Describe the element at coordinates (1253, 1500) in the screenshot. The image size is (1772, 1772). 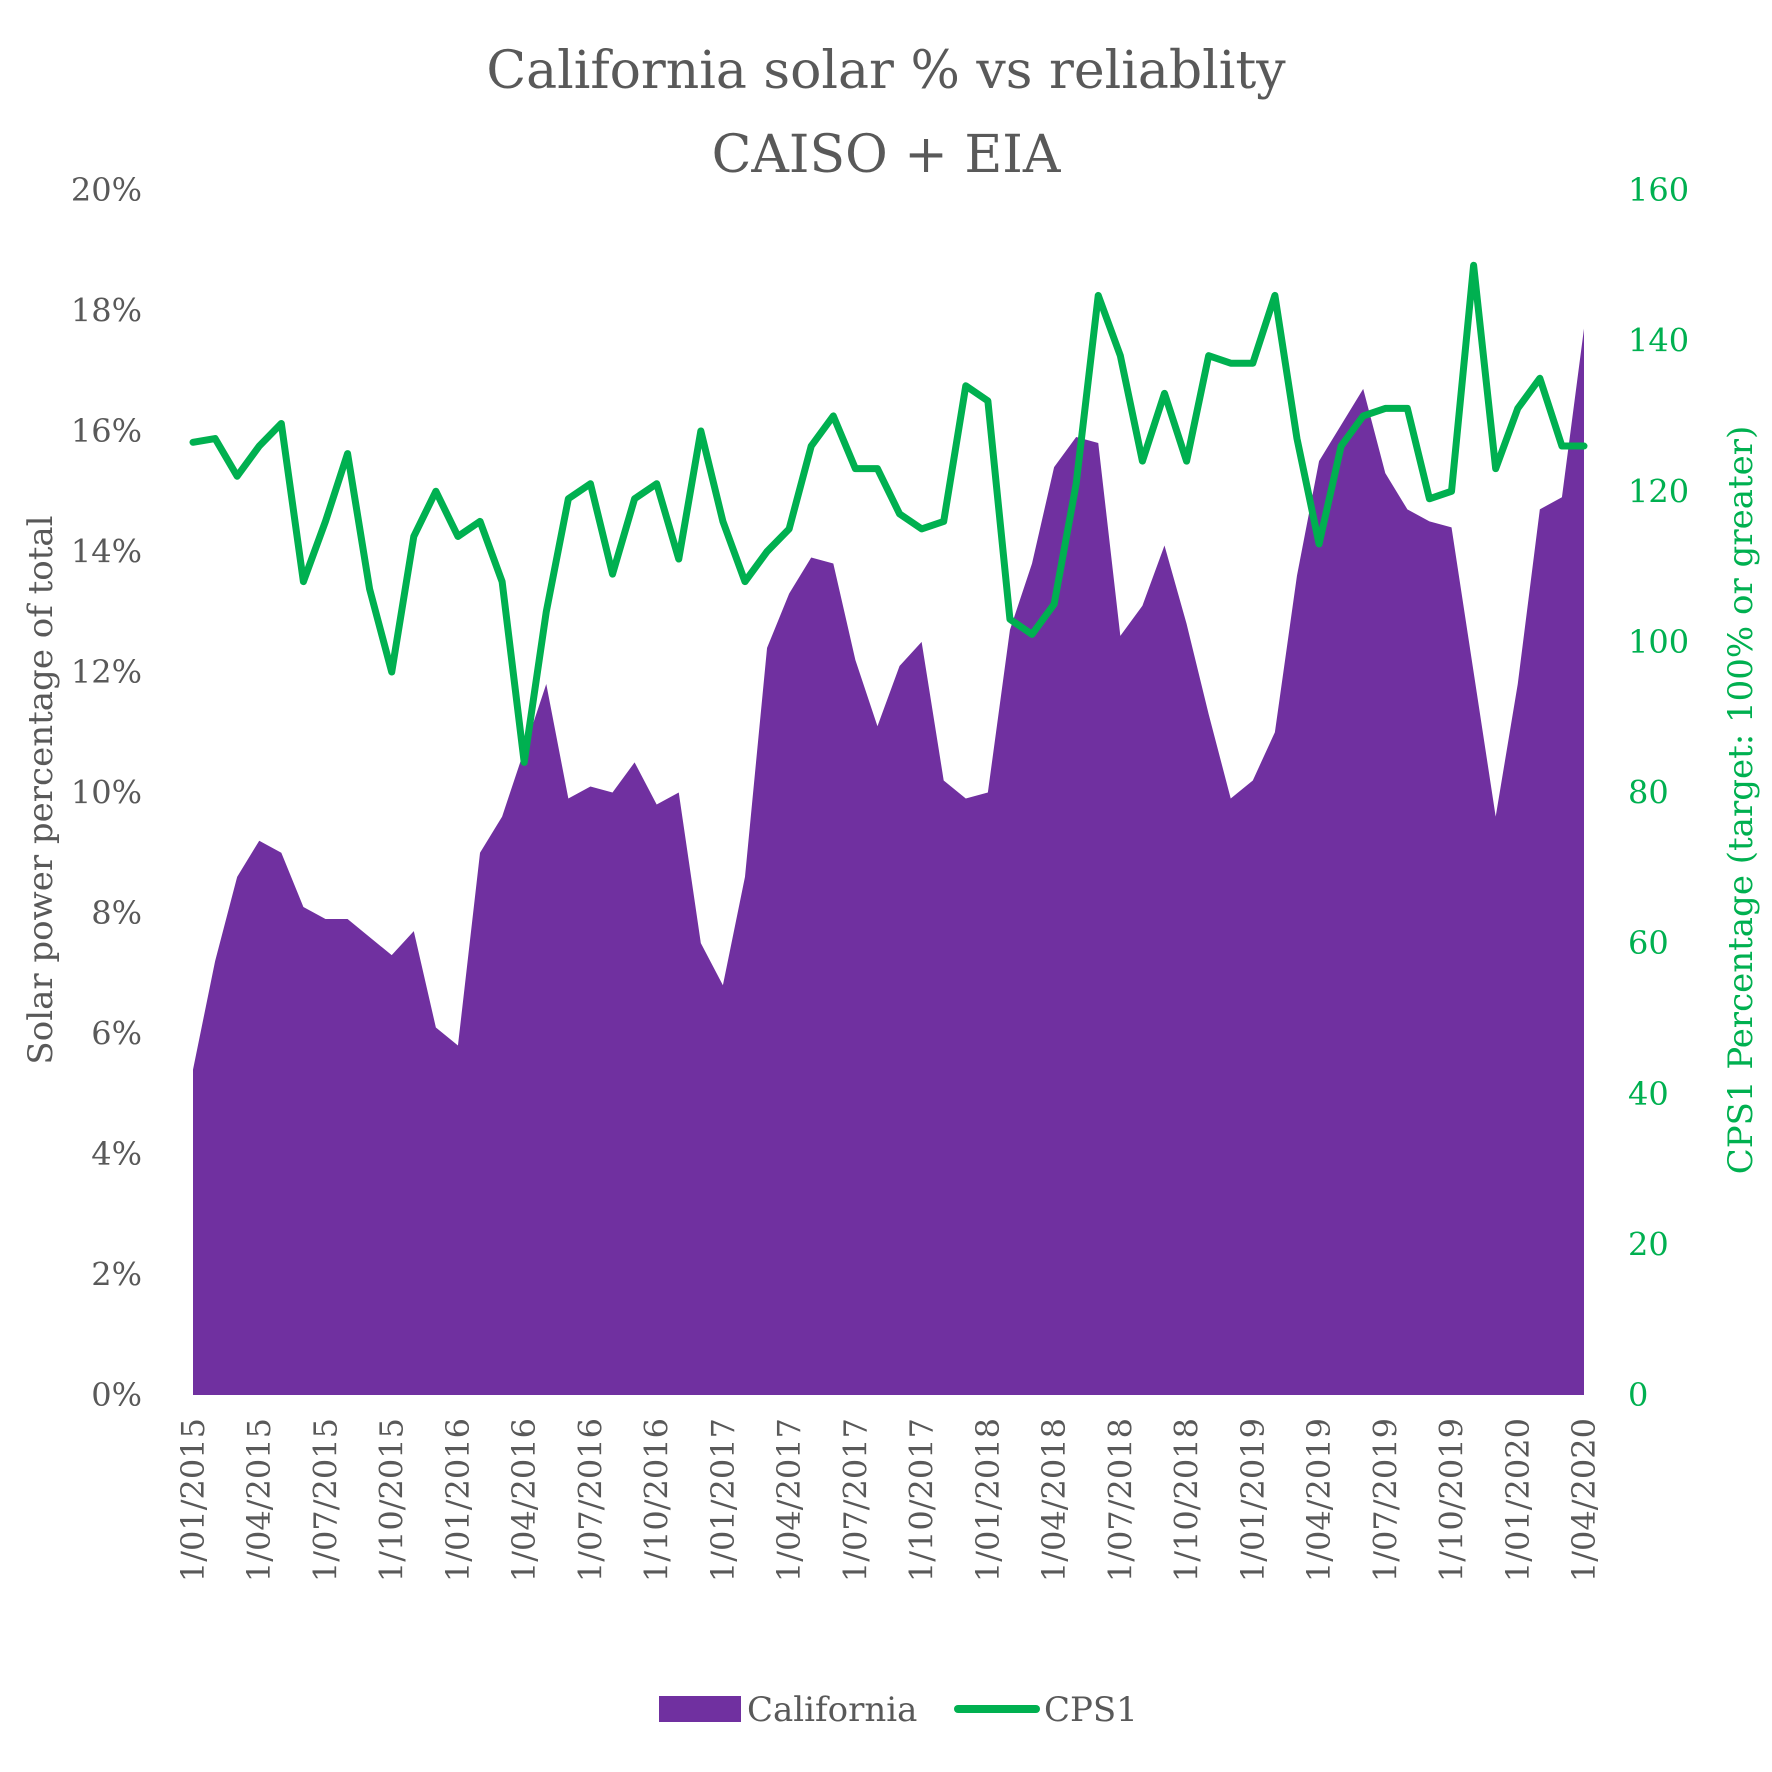
I see `x-axis-tick-label: 1/01/2019` at that location.